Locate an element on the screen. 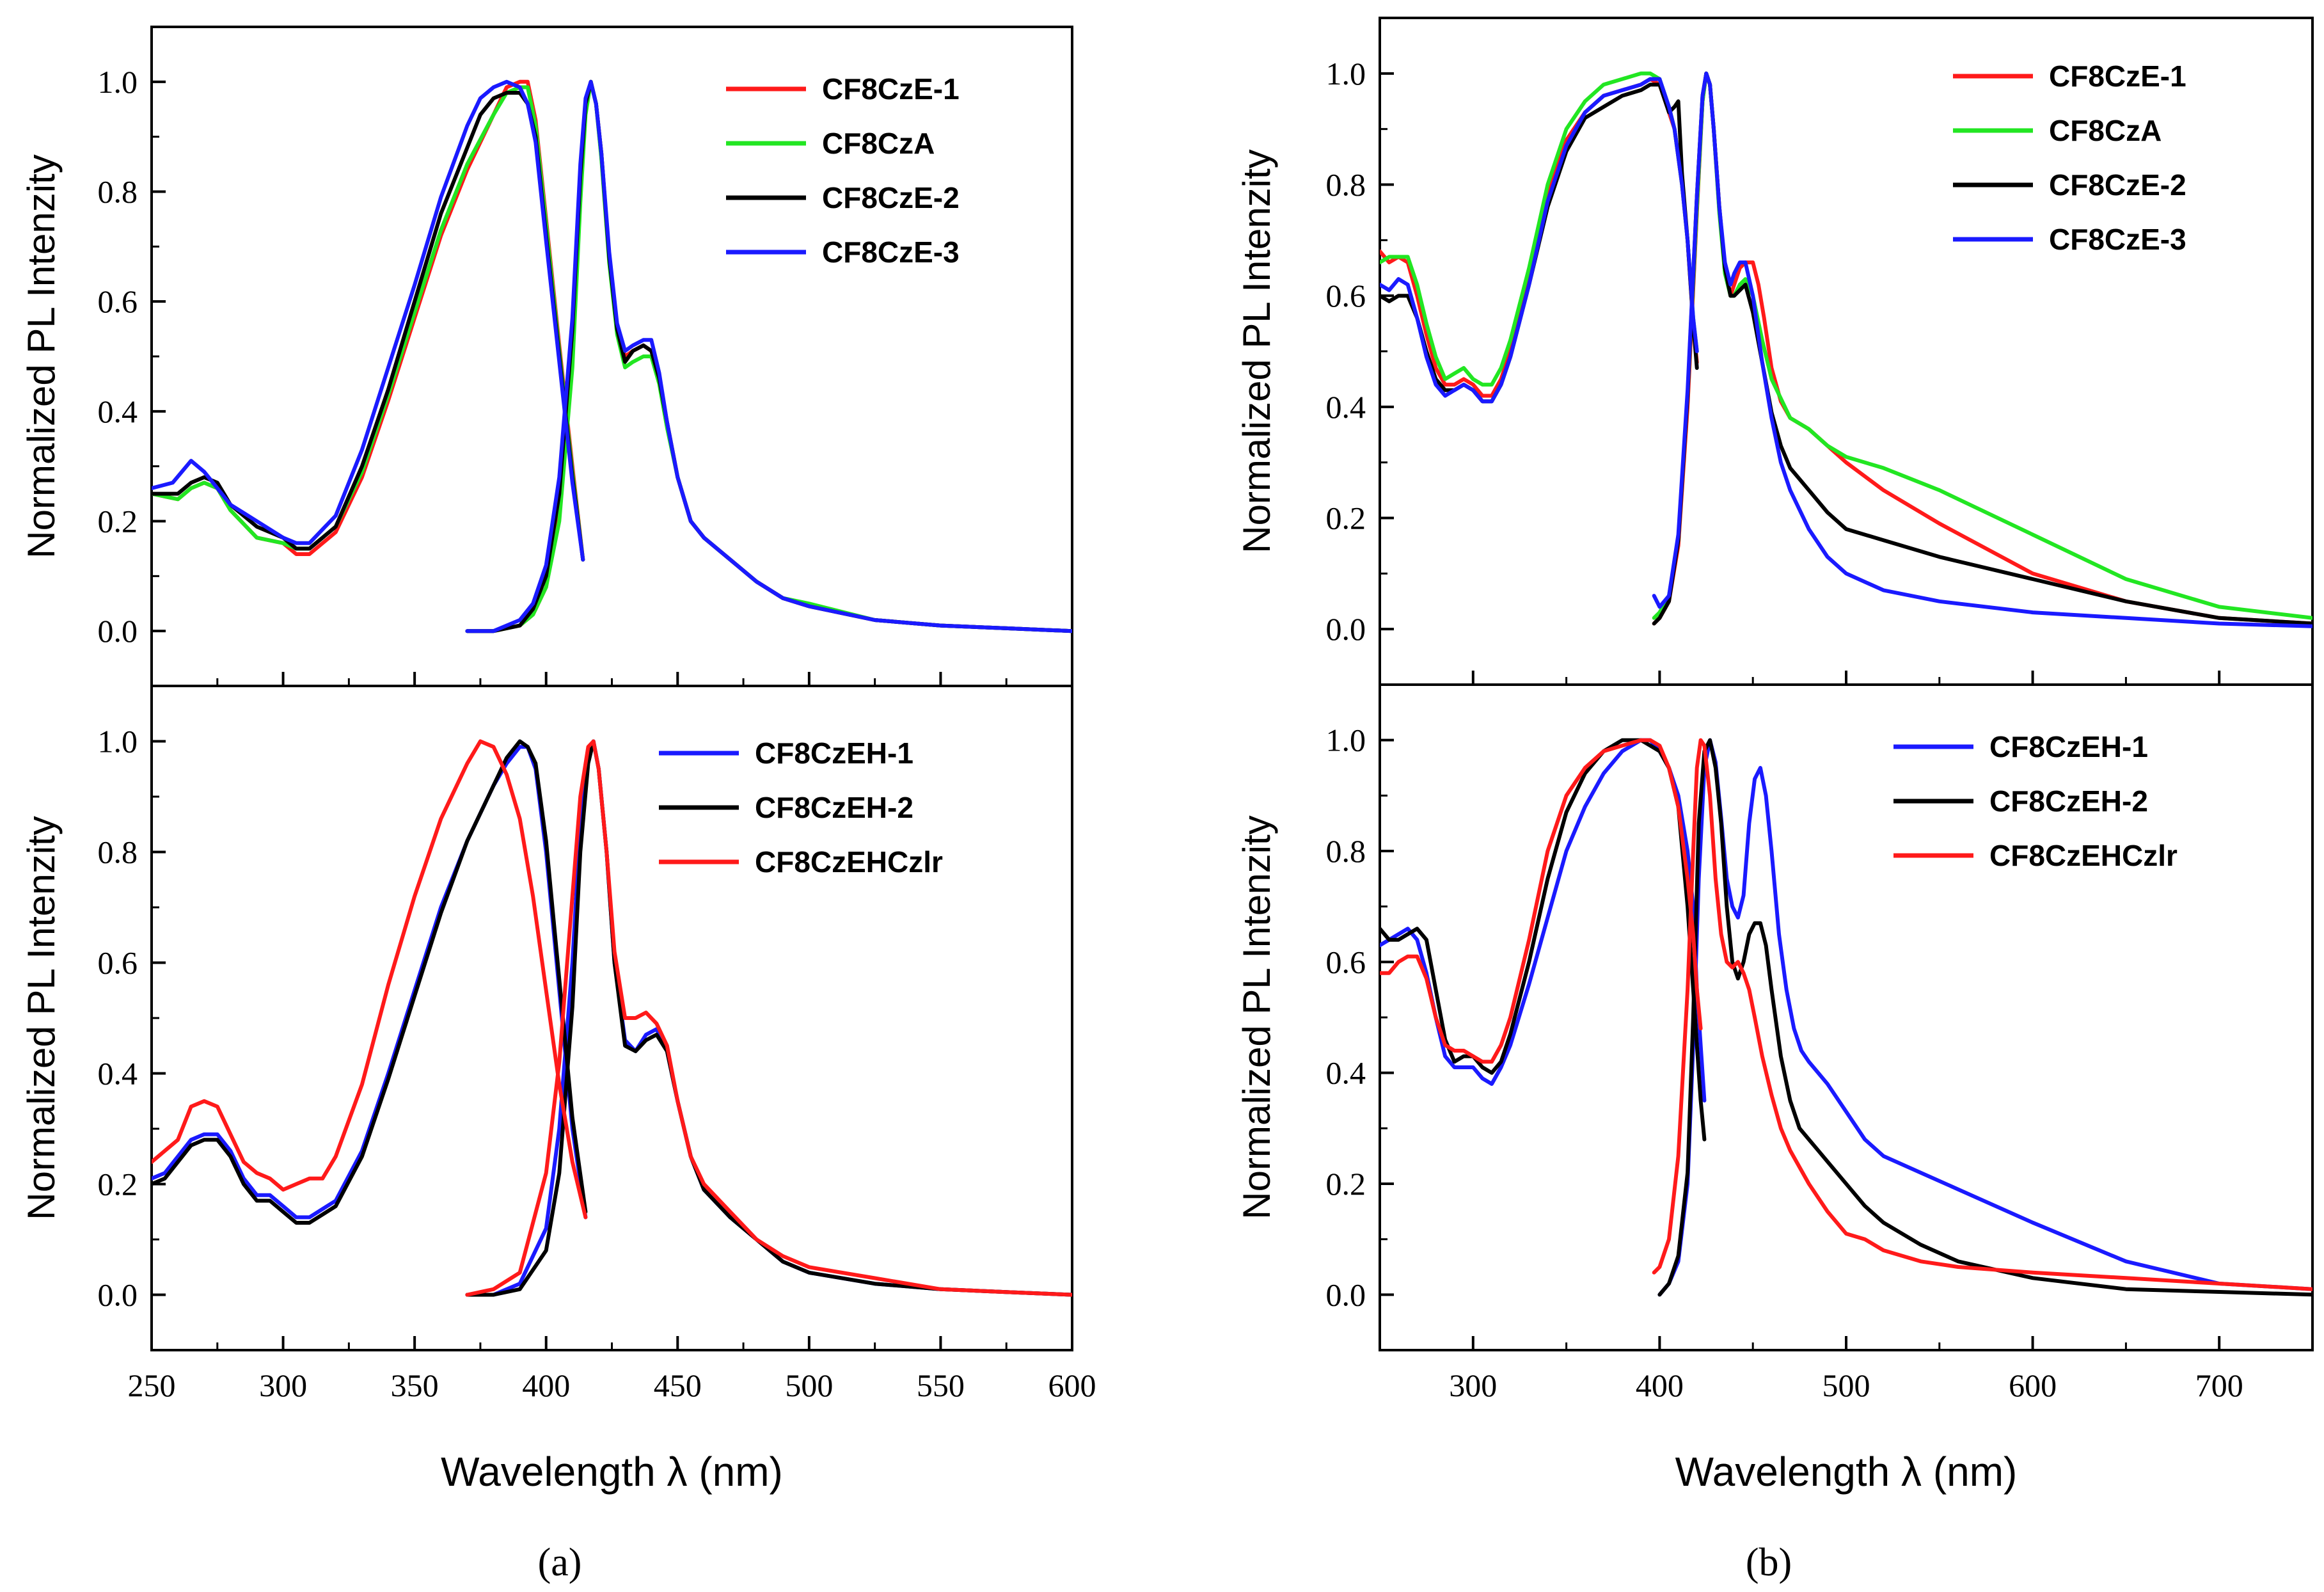 The height and width of the screenshot is (1592, 2324). panel-label-b: (b) is located at coordinates (1769, 1563).